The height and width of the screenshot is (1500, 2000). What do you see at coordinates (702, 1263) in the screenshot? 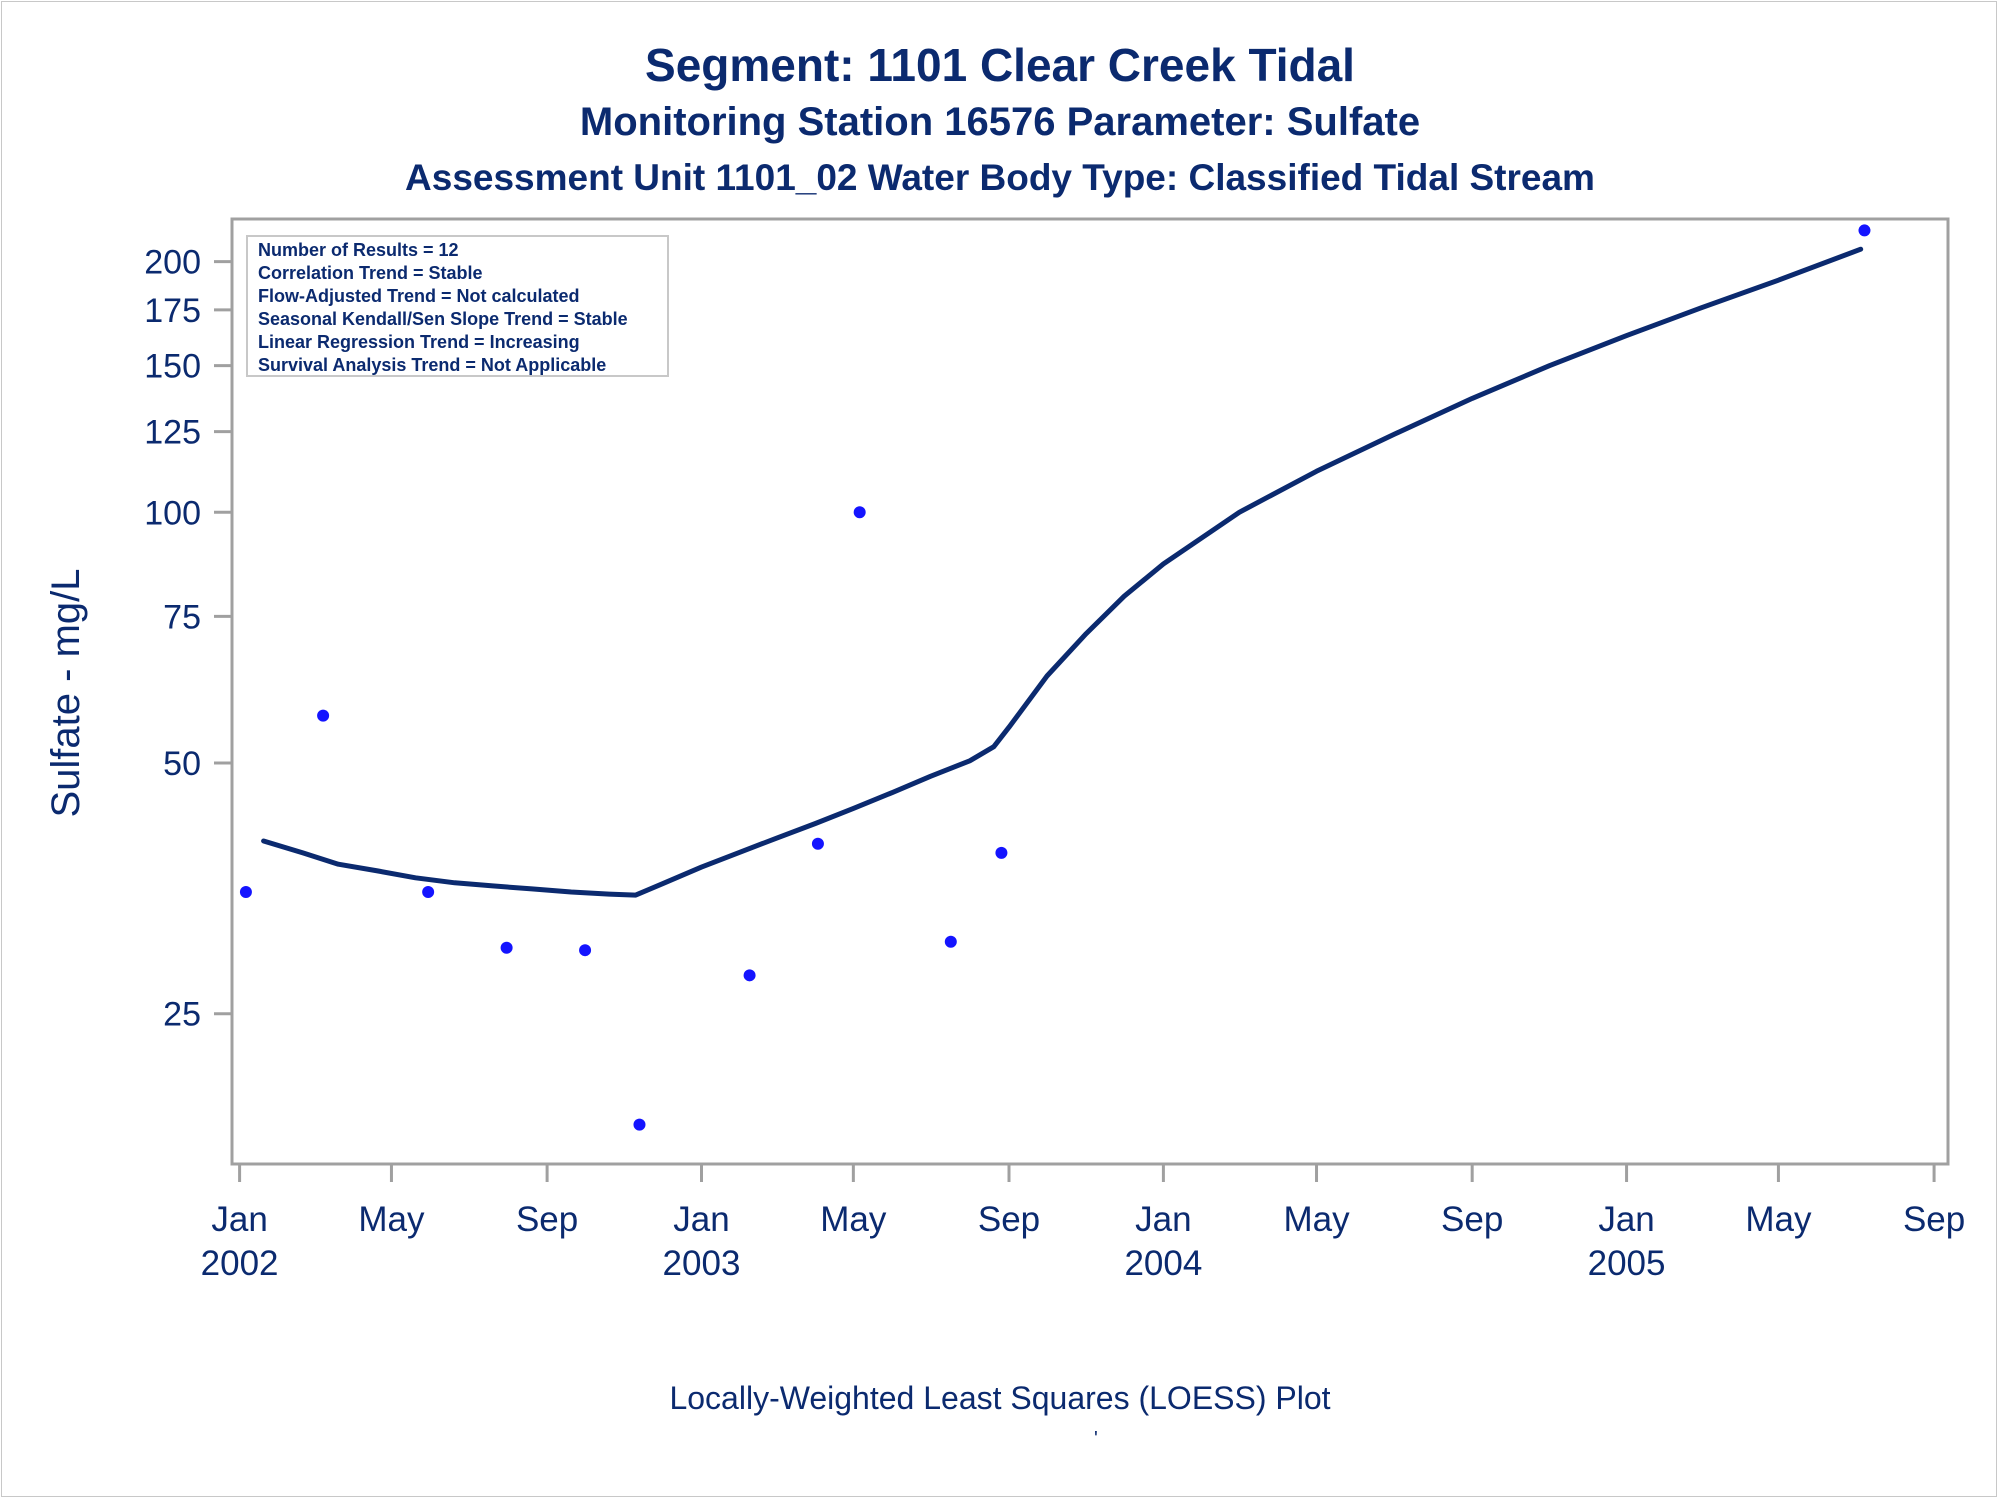
I see `x-tick-year: 2003` at bounding box center [702, 1263].